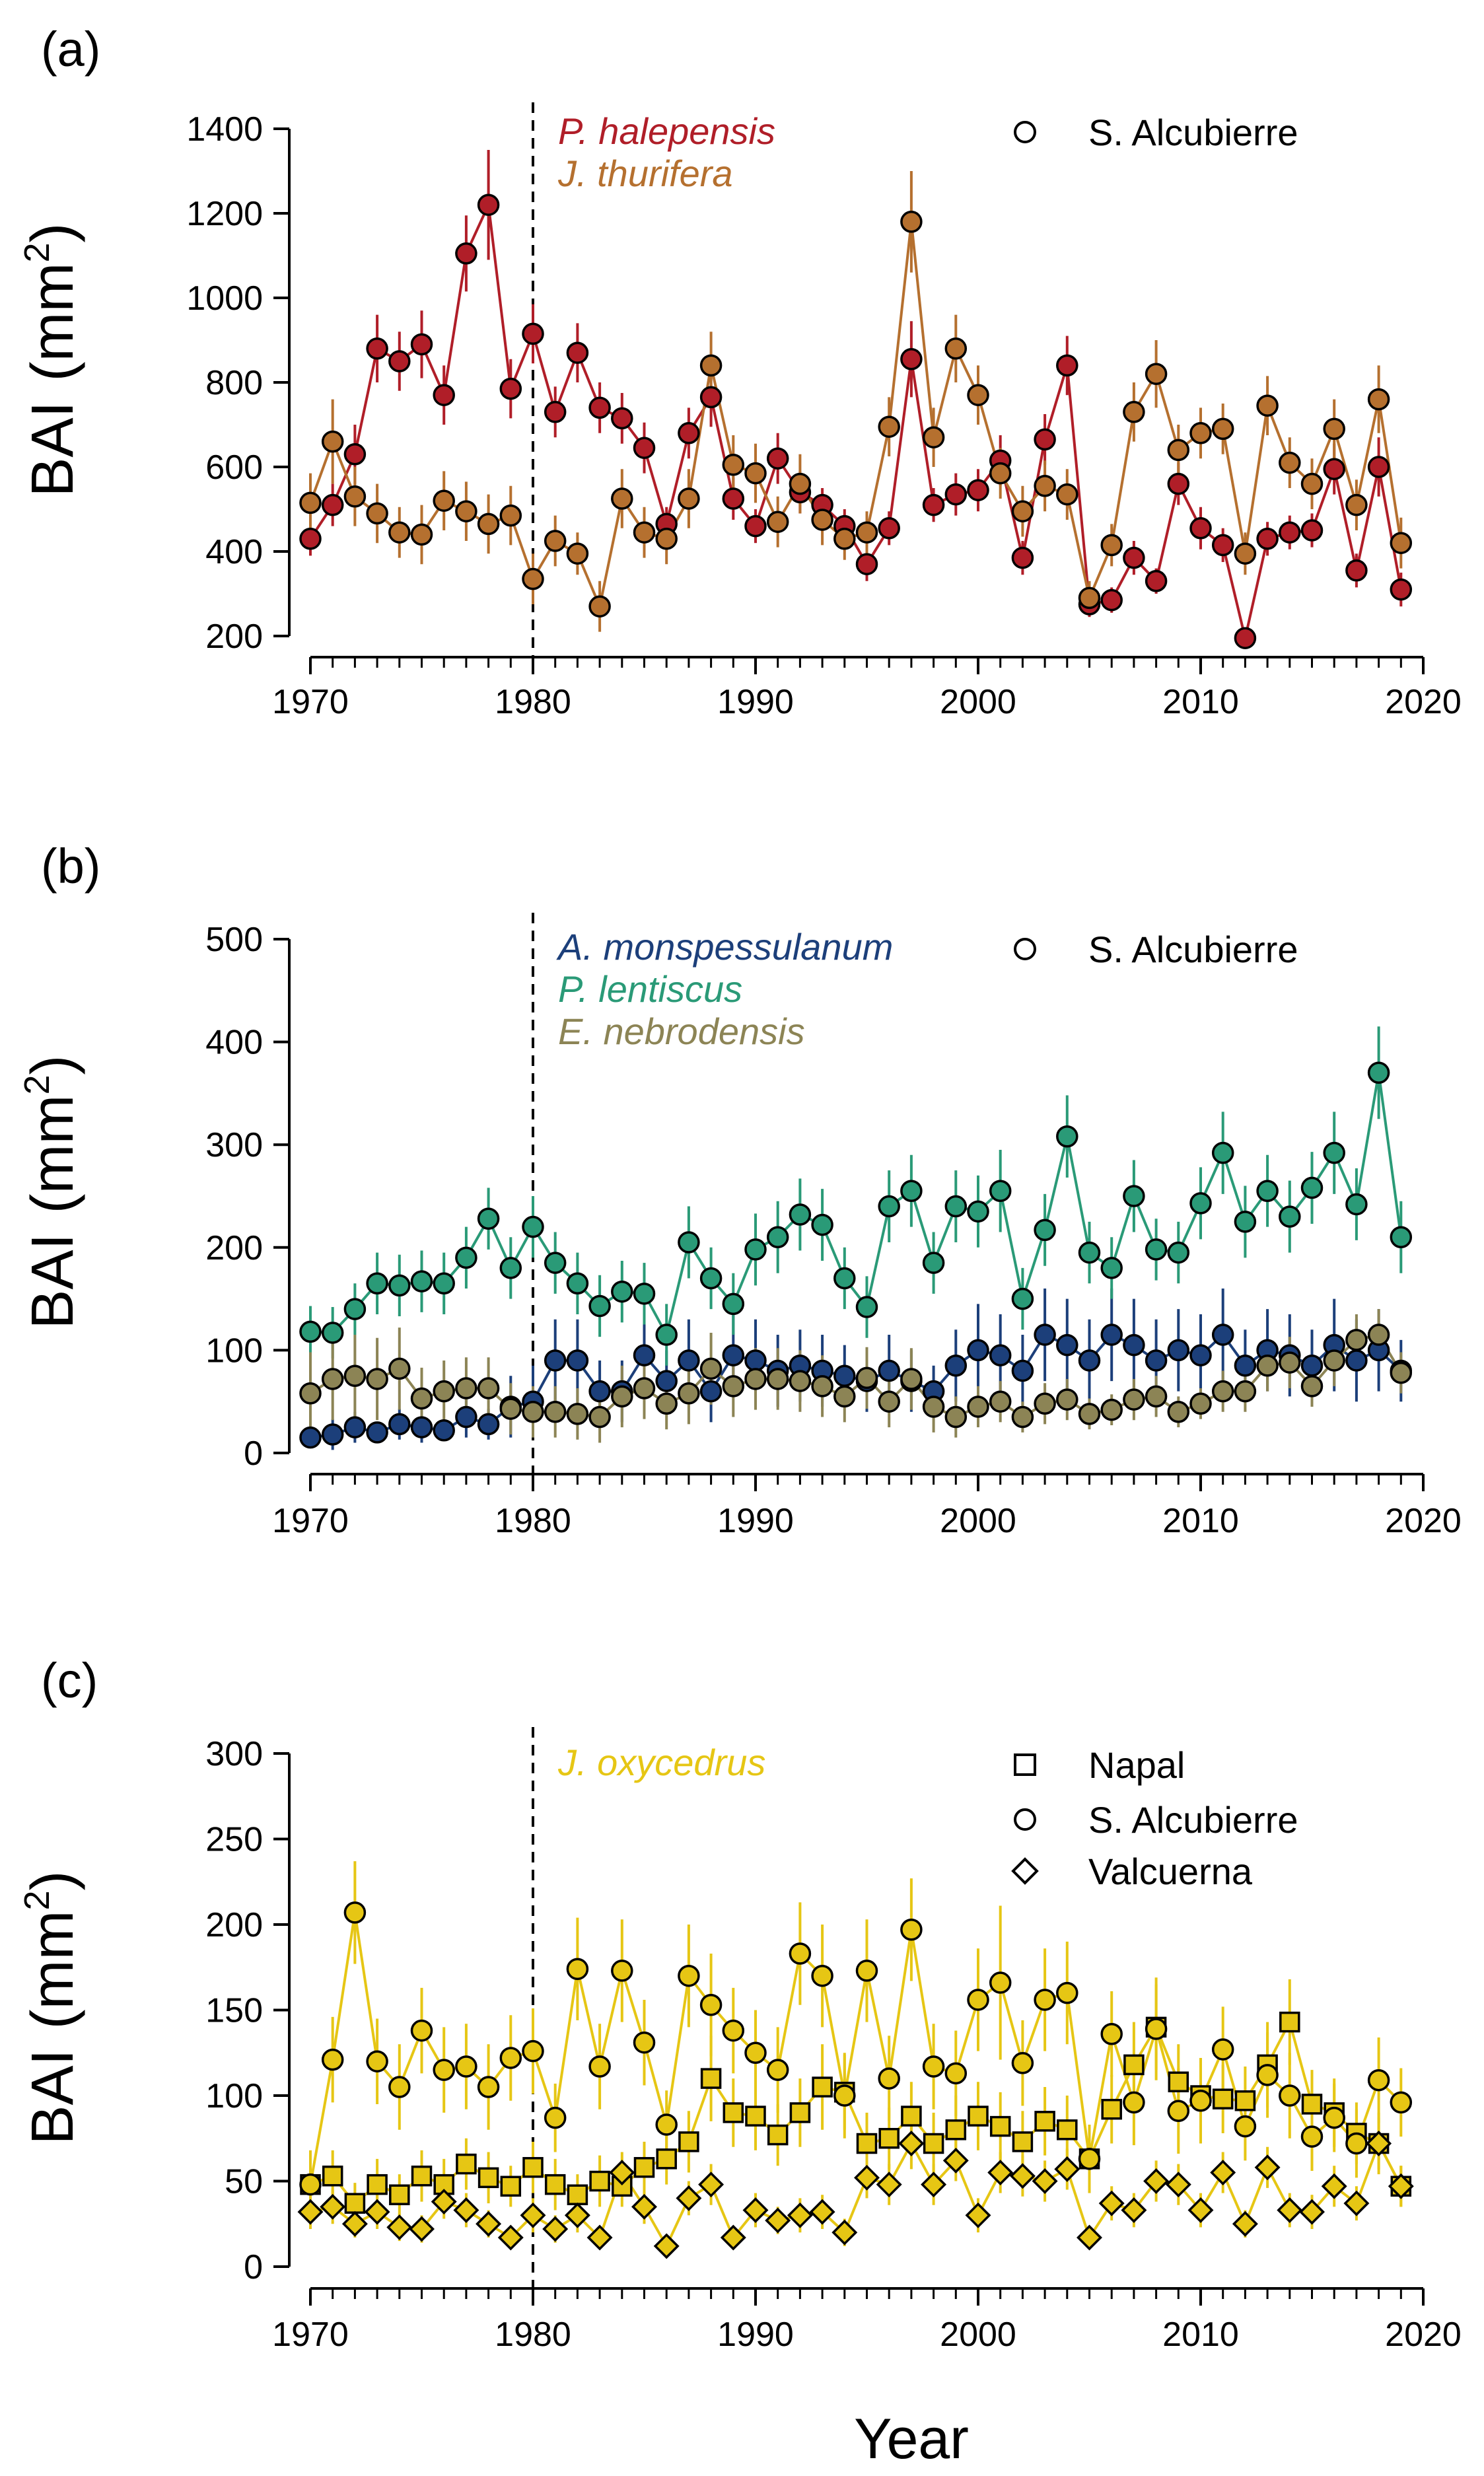 The width and height of the screenshot is (1484, 2476). What do you see at coordinates (234, 2096) in the screenshot?
I see `y-tick-label: 100` at bounding box center [234, 2096].